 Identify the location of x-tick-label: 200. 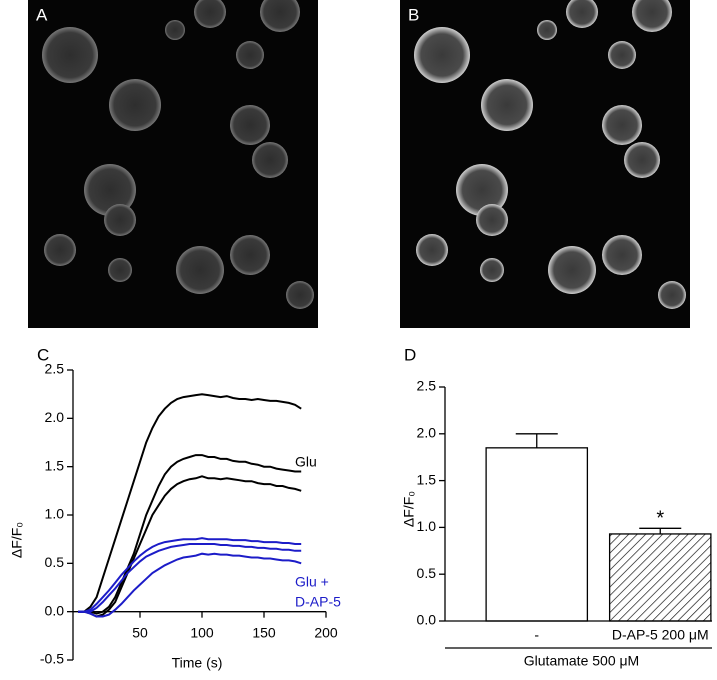
(326, 632).